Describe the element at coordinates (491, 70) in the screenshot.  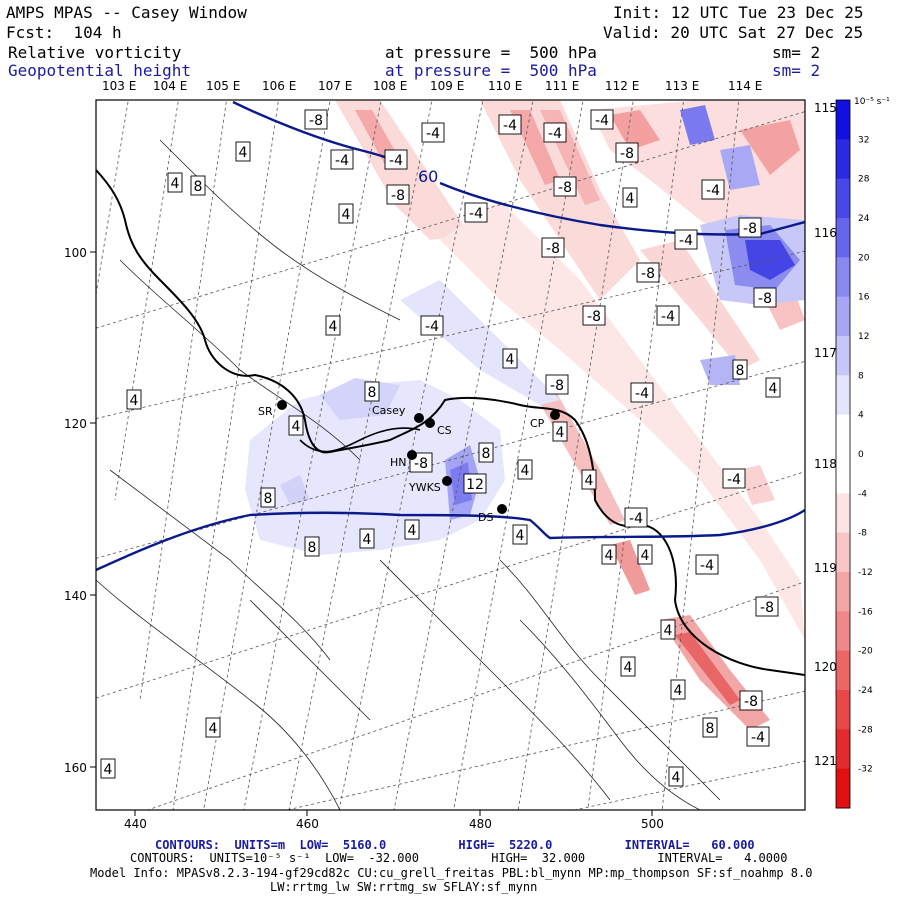
I see `field2-level: at pressure = 500 hPa` at that location.